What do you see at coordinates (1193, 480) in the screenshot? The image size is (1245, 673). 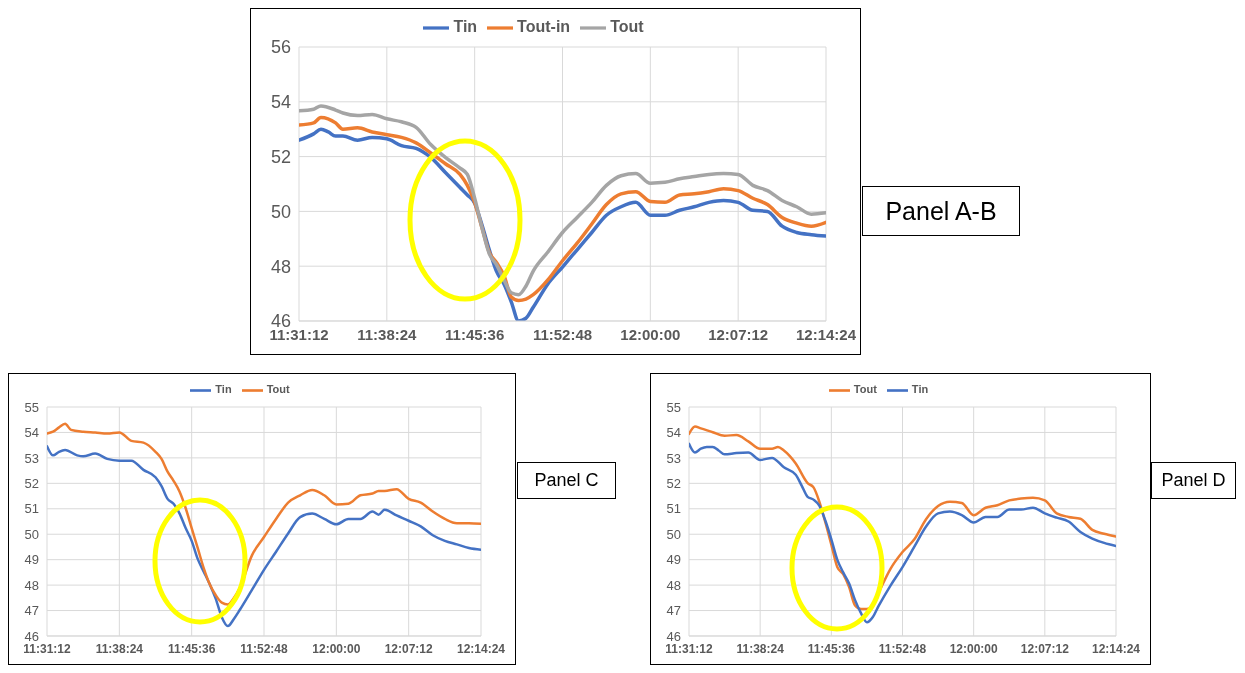 I see `text: Panel D` at bounding box center [1193, 480].